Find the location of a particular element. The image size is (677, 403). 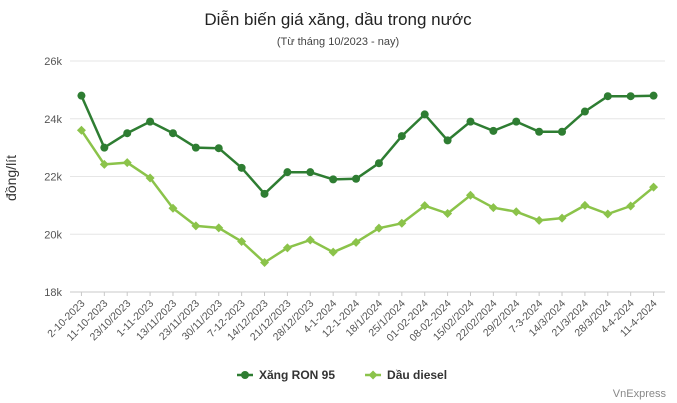

y-axis-ticks: 18k 20k 22k 24k 26k is located at coordinates (53, 177).